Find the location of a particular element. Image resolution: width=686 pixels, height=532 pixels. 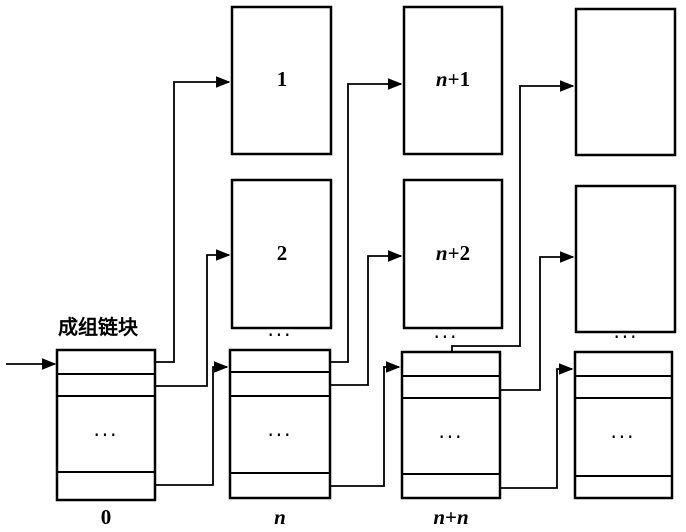

svg-text: 1 is located at coordinates (282, 79).